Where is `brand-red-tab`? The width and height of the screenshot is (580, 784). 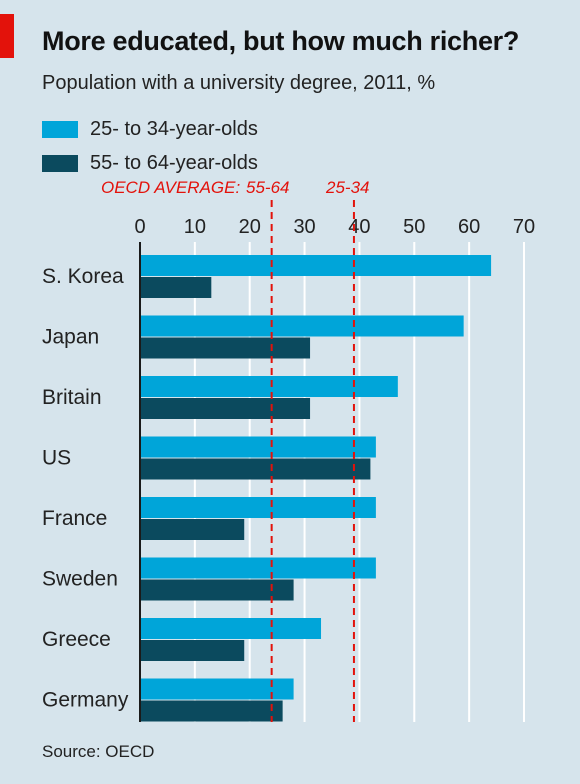 brand-red-tab is located at coordinates (7, 36).